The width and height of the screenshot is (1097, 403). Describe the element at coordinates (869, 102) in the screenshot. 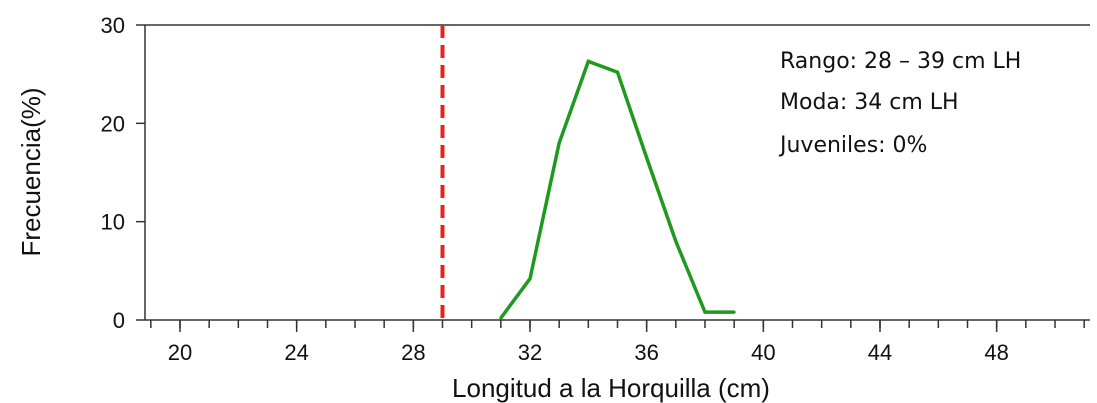

I see `annotation-mode: Moda: 34 cm LH` at that location.